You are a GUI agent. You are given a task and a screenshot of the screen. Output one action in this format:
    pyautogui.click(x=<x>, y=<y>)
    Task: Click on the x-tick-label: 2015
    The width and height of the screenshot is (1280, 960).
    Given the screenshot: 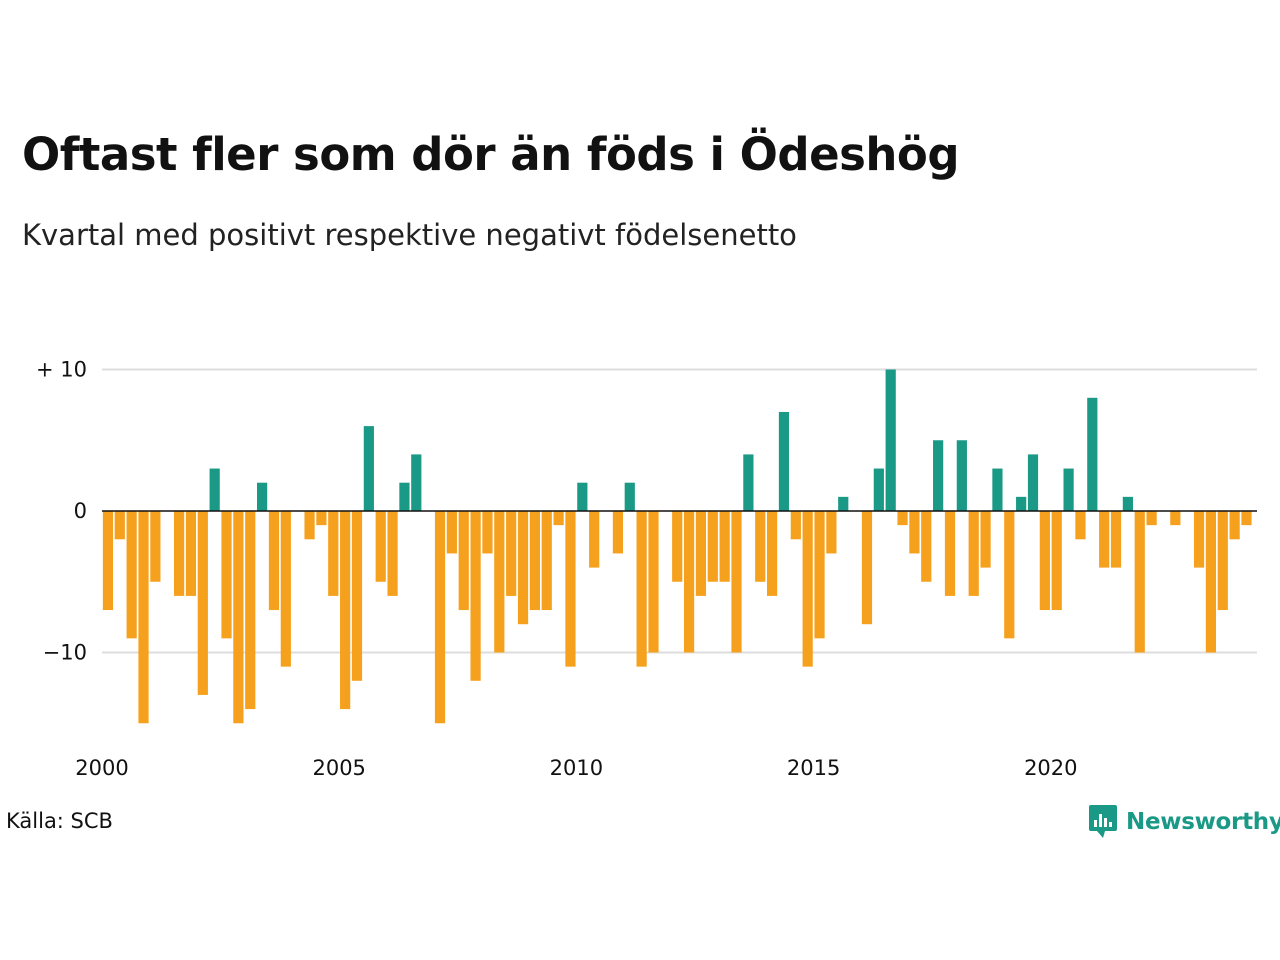 What is the action you would take?
    pyautogui.click(x=813, y=768)
    